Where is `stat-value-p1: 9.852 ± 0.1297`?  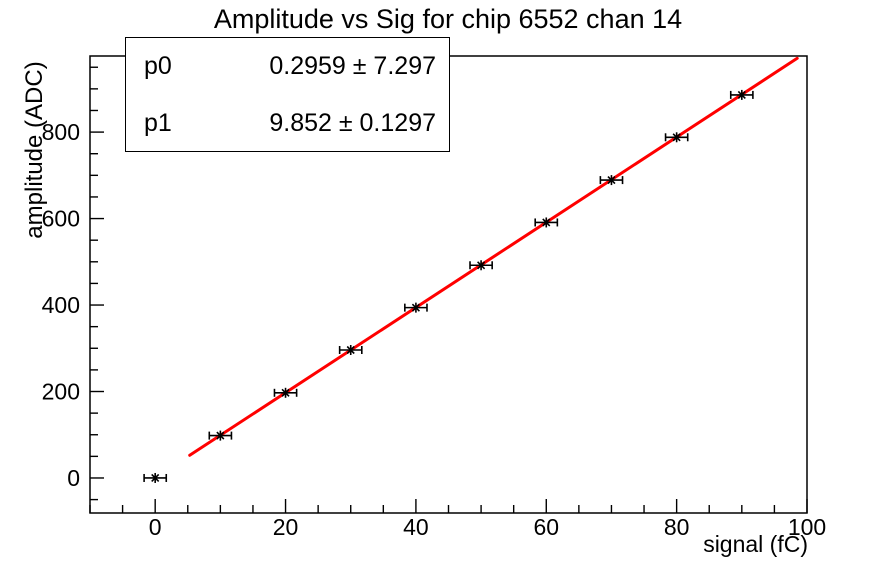 stat-value-p1: 9.852 ± 0.1297 is located at coordinates (352, 122).